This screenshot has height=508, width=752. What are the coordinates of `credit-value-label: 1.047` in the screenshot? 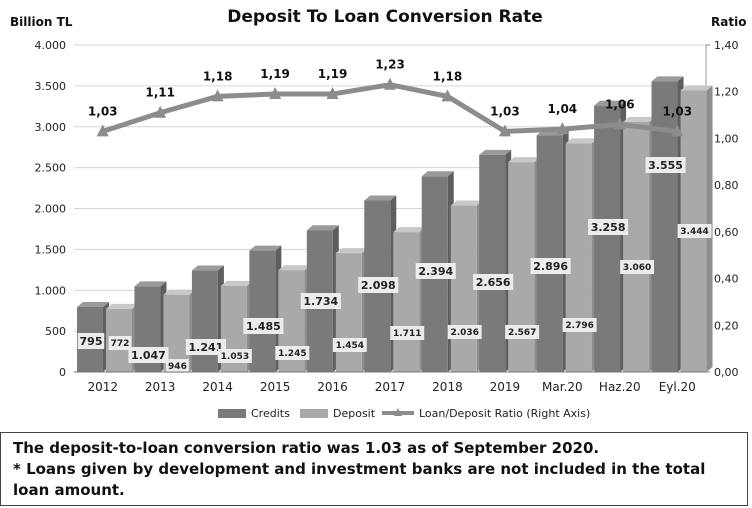 It's located at (148, 355).